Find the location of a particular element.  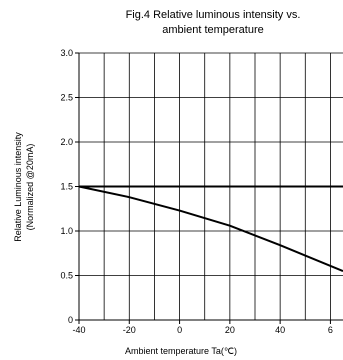

x-tick-labels: -40 -20 0 20 40 6 is located at coordinates (202, 330).